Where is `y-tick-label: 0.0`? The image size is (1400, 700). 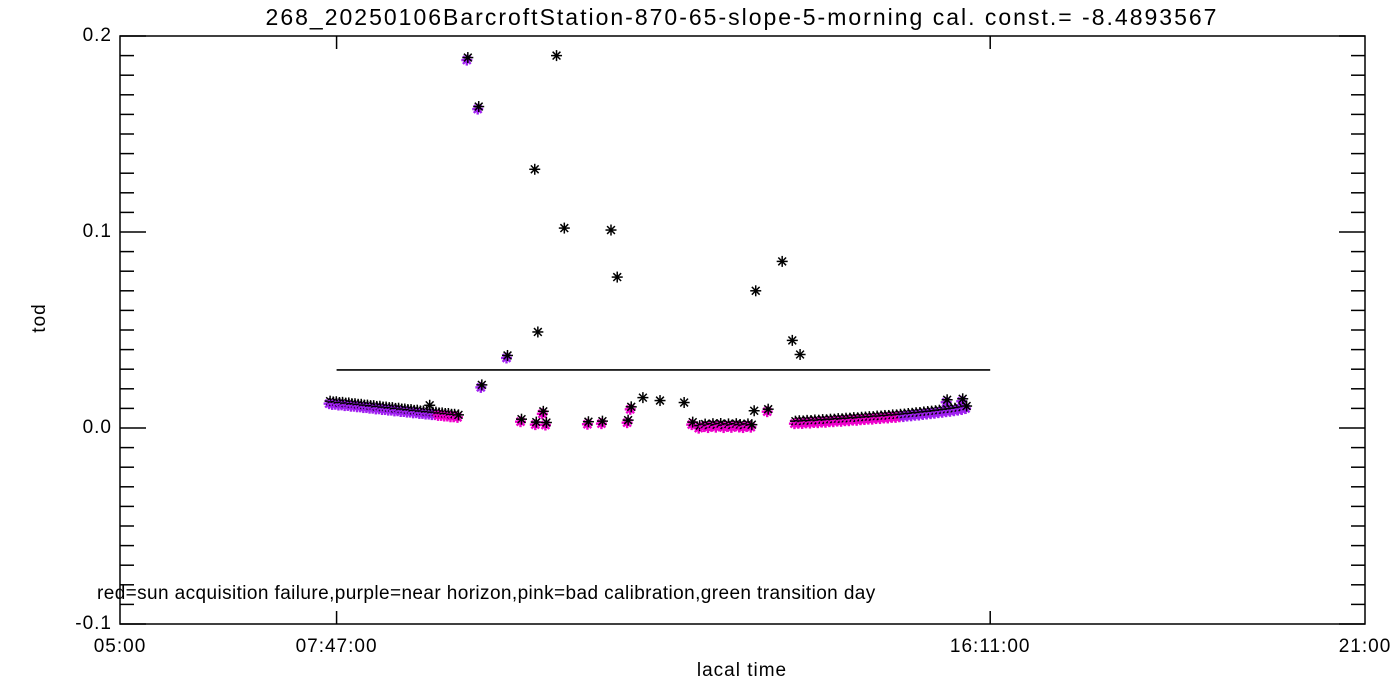
y-tick-label: 0.0 is located at coordinates (97, 427).